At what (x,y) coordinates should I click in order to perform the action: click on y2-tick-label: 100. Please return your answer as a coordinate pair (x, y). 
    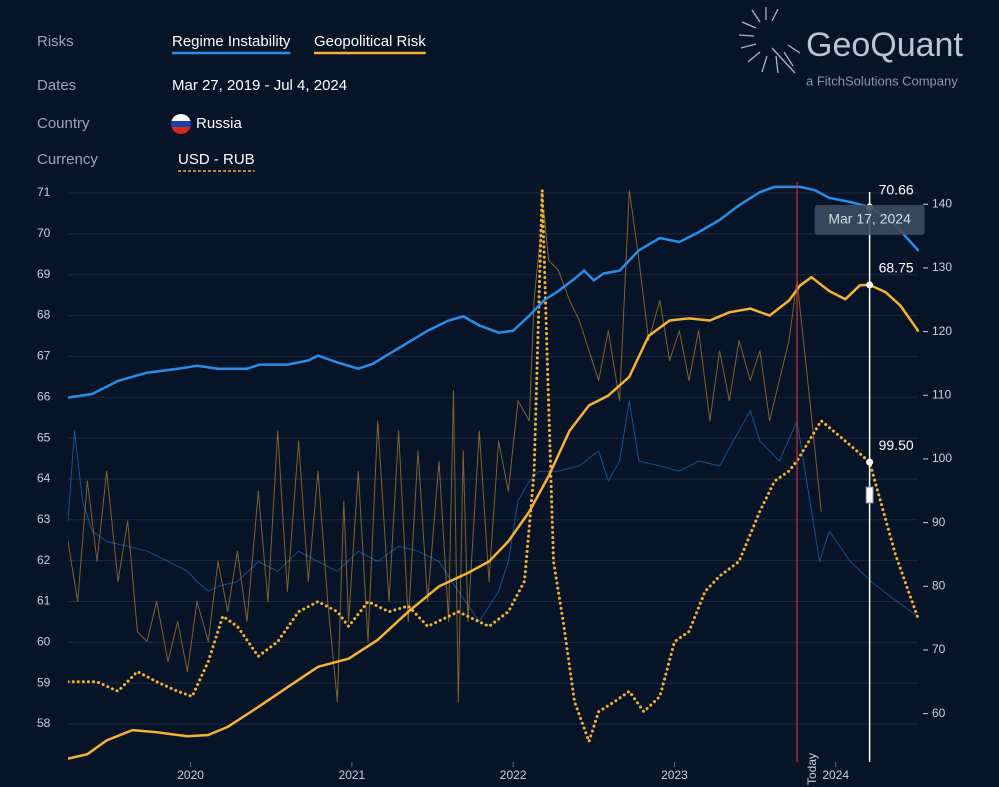
    Looking at the image, I should click on (942, 458).